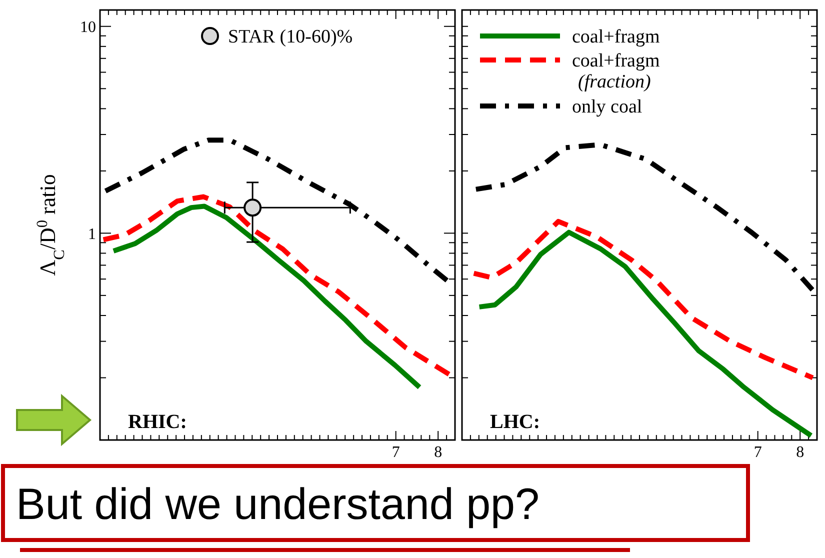 The width and height of the screenshot is (825, 558). I want to click on legend-label: STAR (10-60)%, so click(290, 37).